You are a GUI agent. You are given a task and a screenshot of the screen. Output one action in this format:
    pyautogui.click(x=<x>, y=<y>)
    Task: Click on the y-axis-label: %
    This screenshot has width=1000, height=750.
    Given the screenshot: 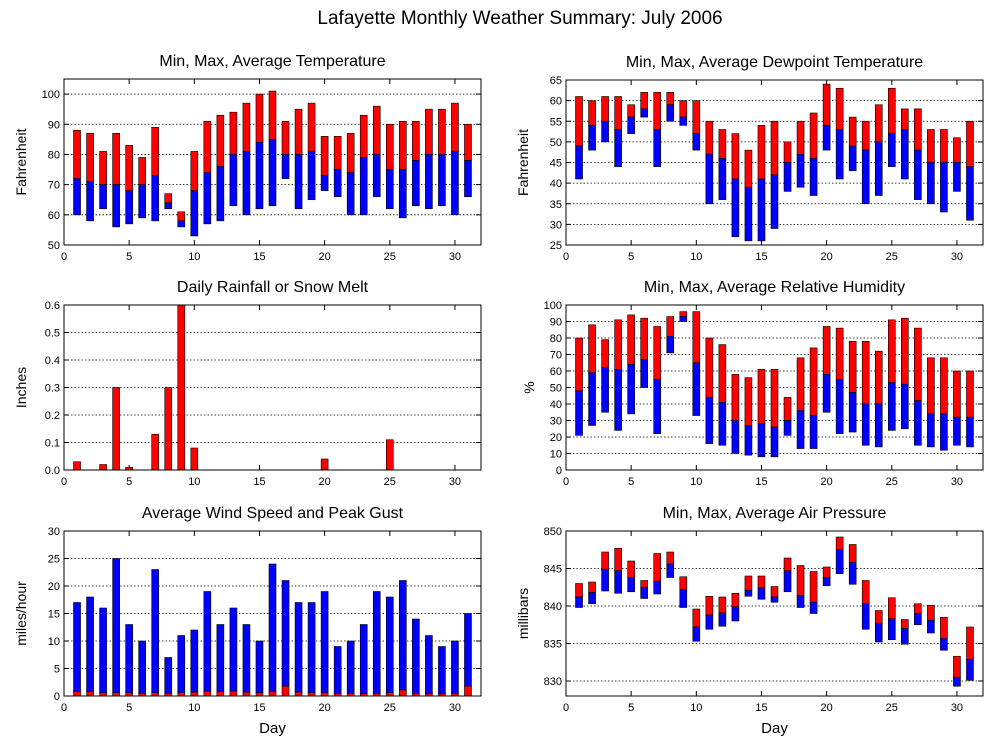 What is the action you would take?
    pyautogui.click(x=529, y=387)
    